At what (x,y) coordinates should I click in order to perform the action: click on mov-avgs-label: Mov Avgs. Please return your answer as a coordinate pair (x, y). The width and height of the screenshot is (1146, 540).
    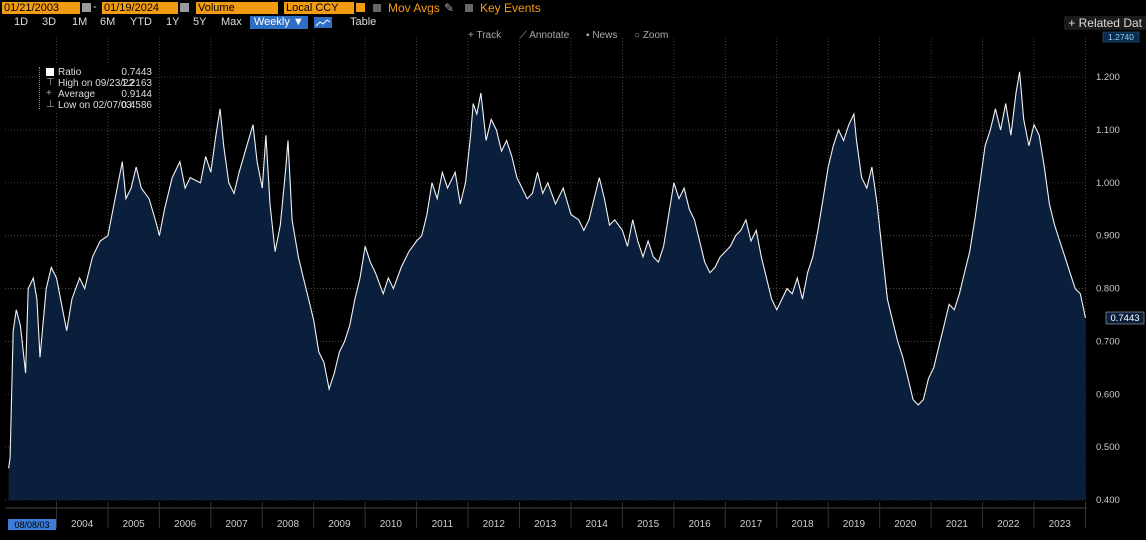
    Looking at the image, I should click on (414, 8).